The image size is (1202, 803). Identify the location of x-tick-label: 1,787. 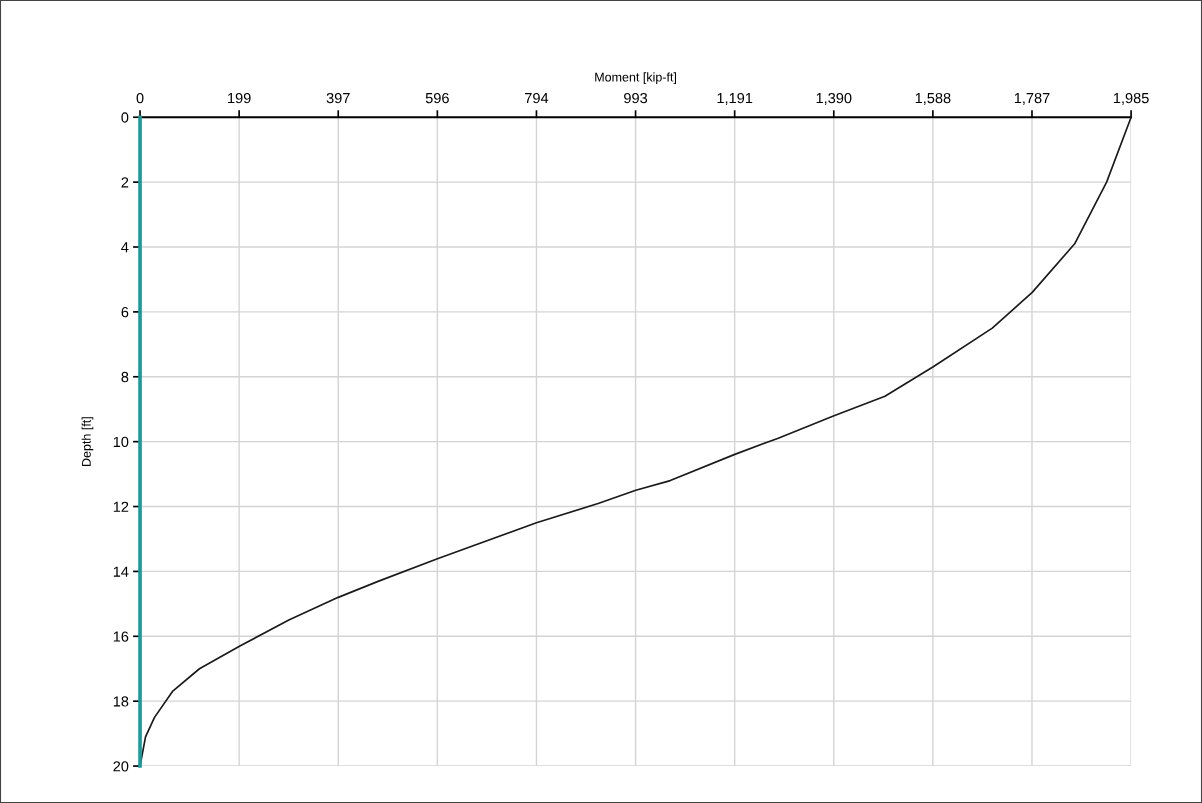
(1032, 98).